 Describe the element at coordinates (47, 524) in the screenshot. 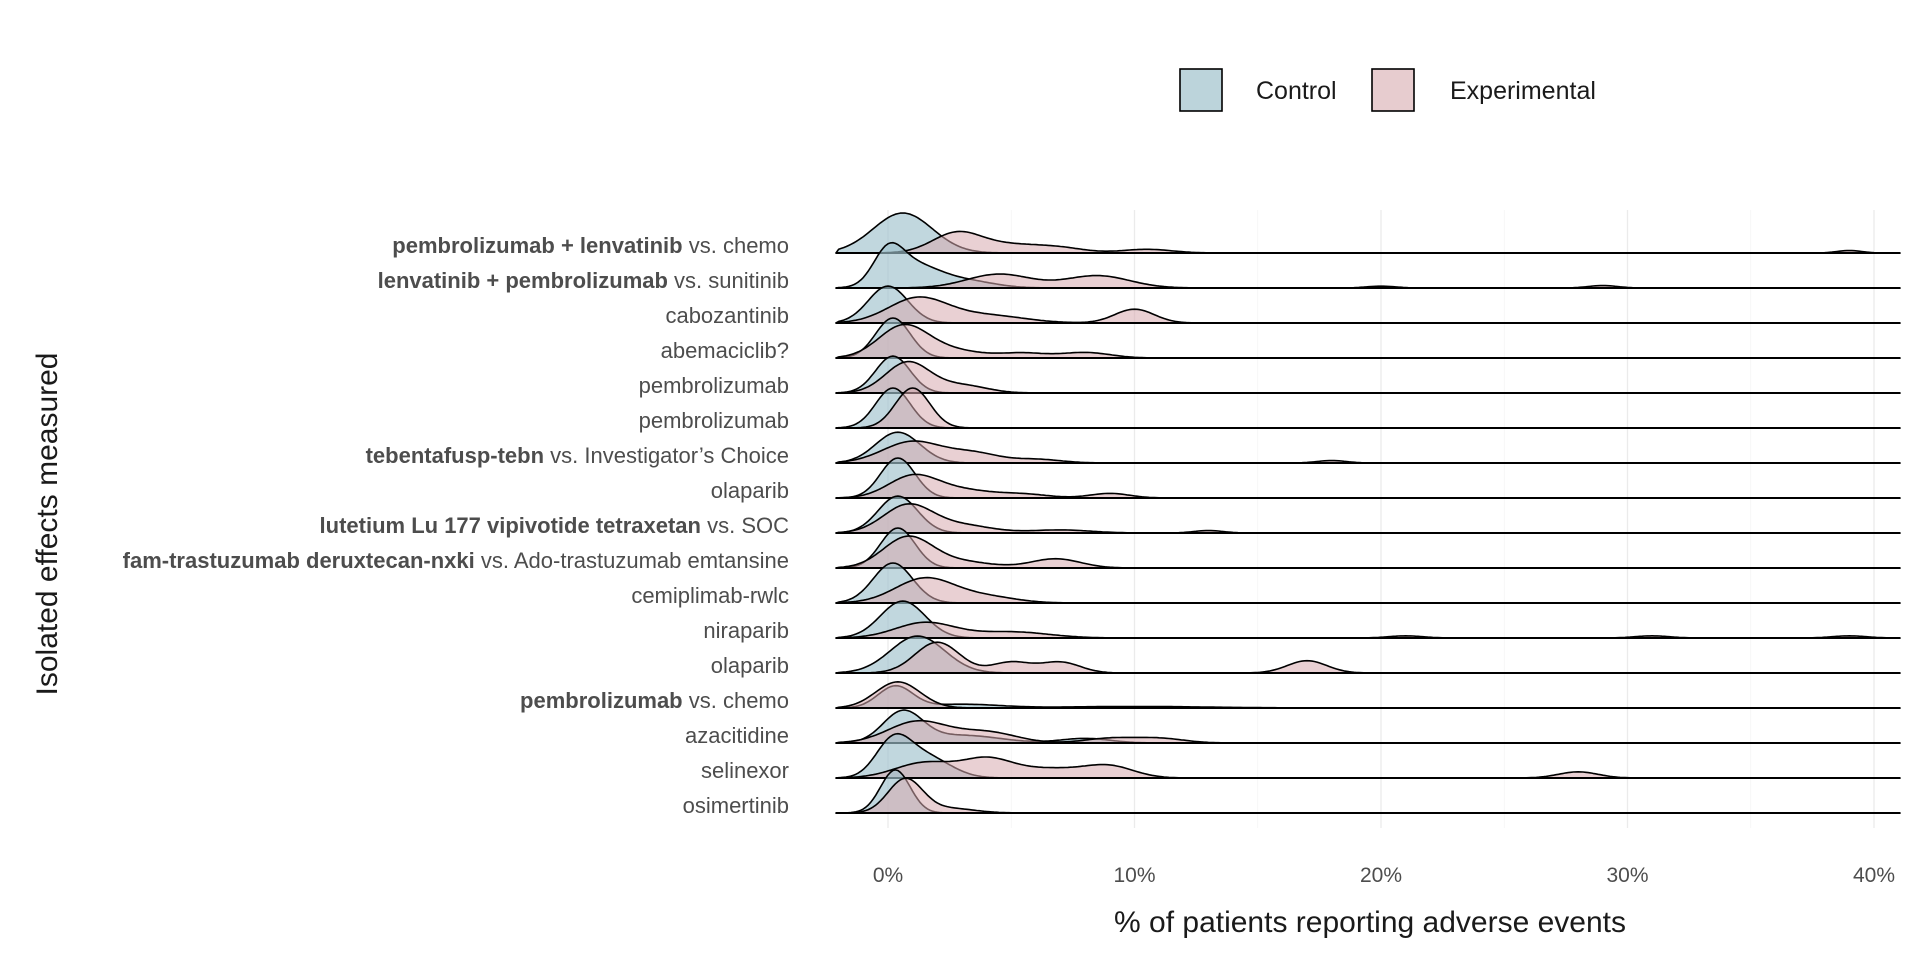

I see `y-axis-title: Isolated effects measured` at that location.